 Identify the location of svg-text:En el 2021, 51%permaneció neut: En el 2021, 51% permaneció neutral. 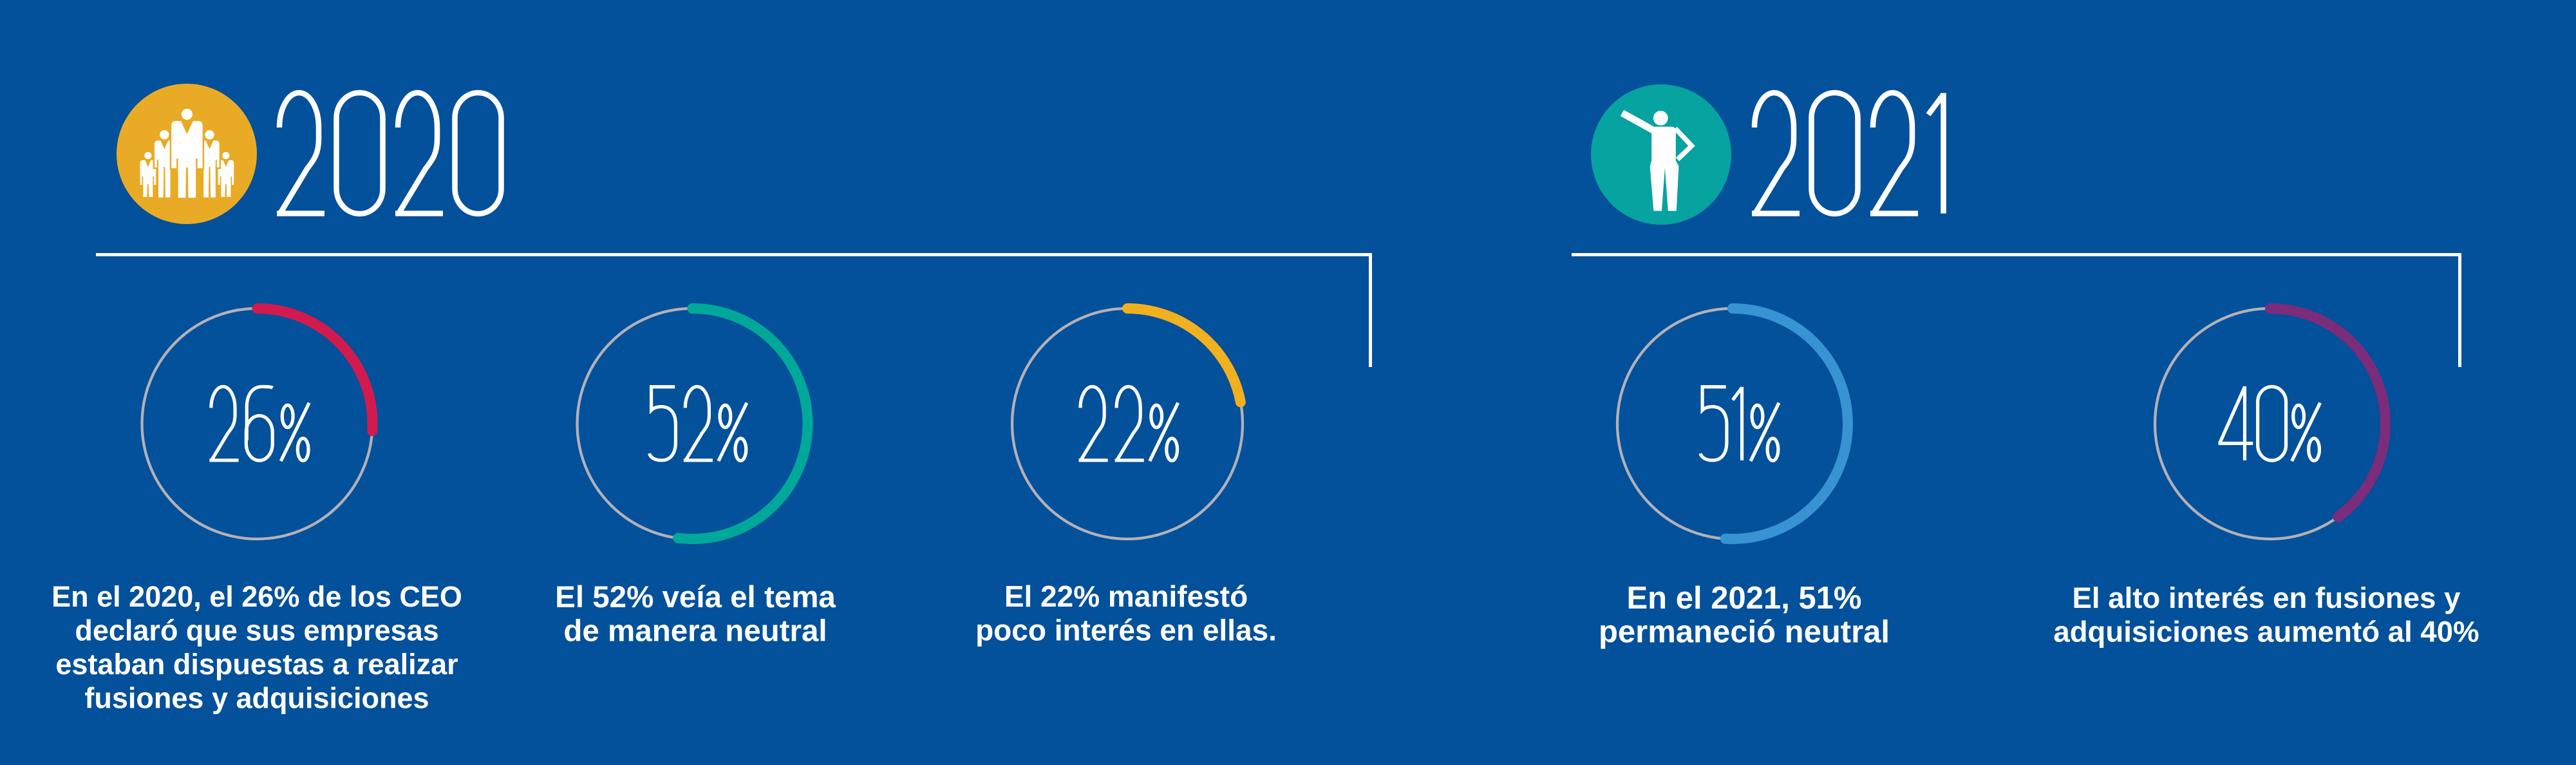
(1744, 615).